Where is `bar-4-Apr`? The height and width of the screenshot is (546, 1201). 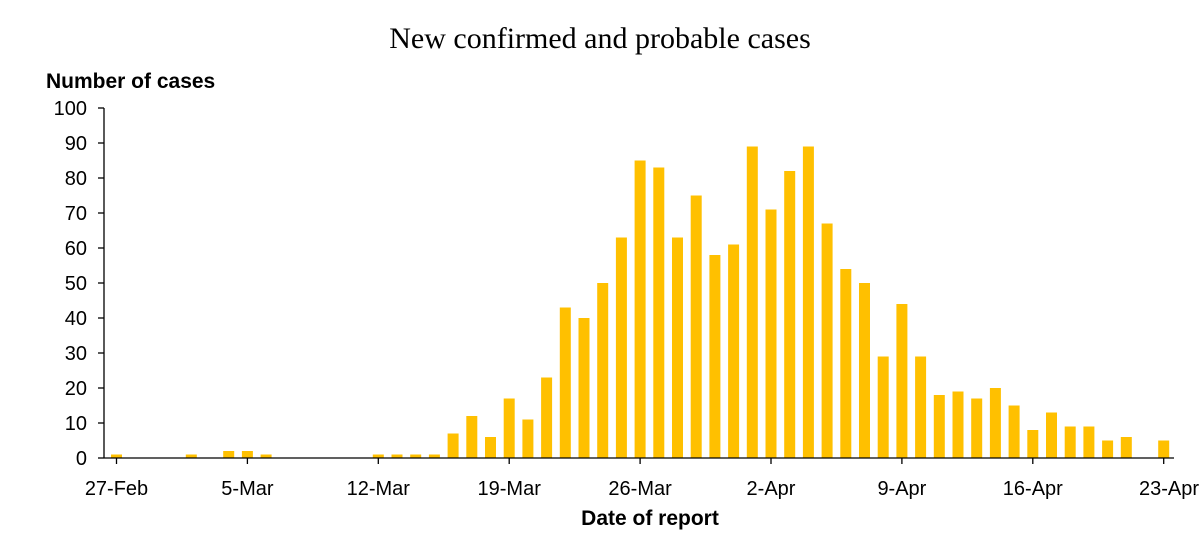
bar-4-Apr is located at coordinates (808, 302).